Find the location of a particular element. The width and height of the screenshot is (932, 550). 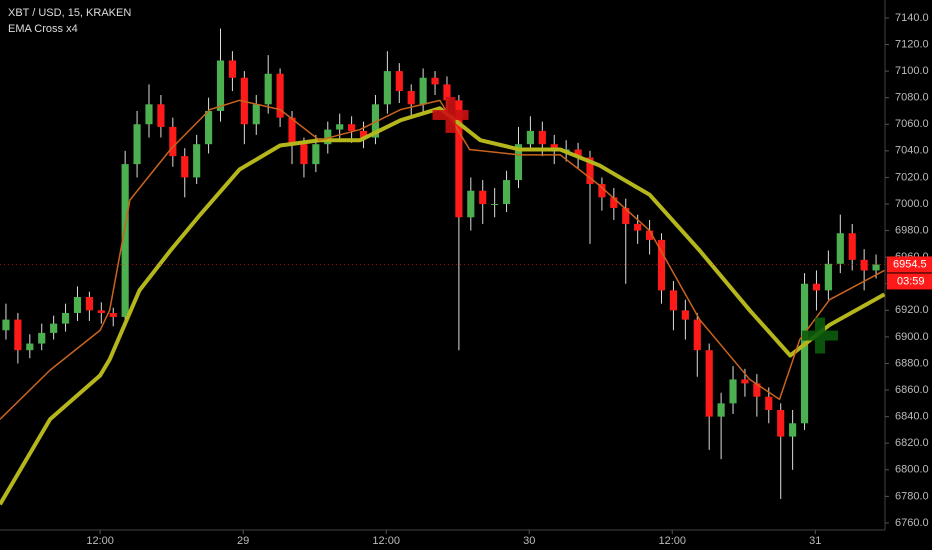

y-tick-label: 6920.0 is located at coordinates (912, 310).